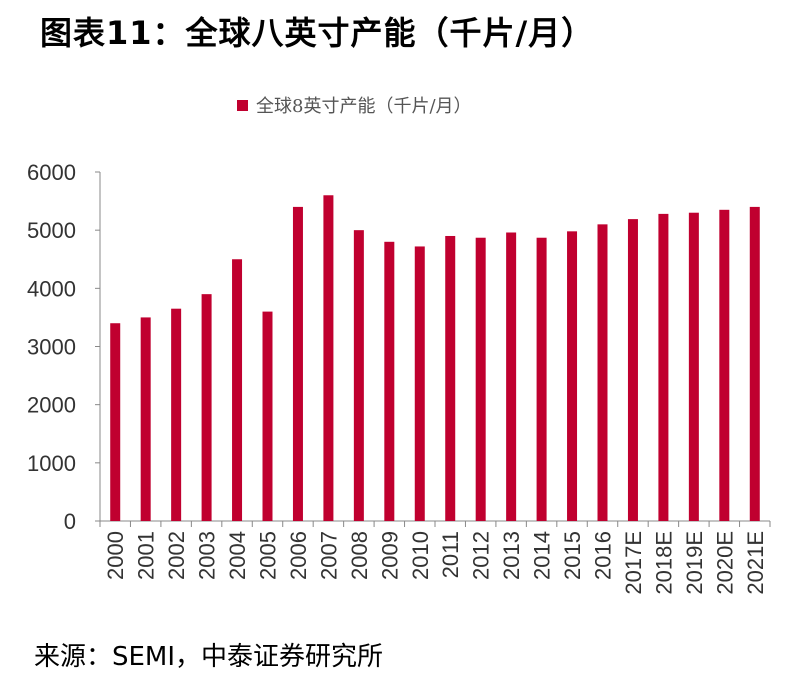 This screenshot has height=675, width=792. What do you see at coordinates (450, 554) in the screenshot?
I see `x-tick-label: 2011` at bounding box center [450, 554].